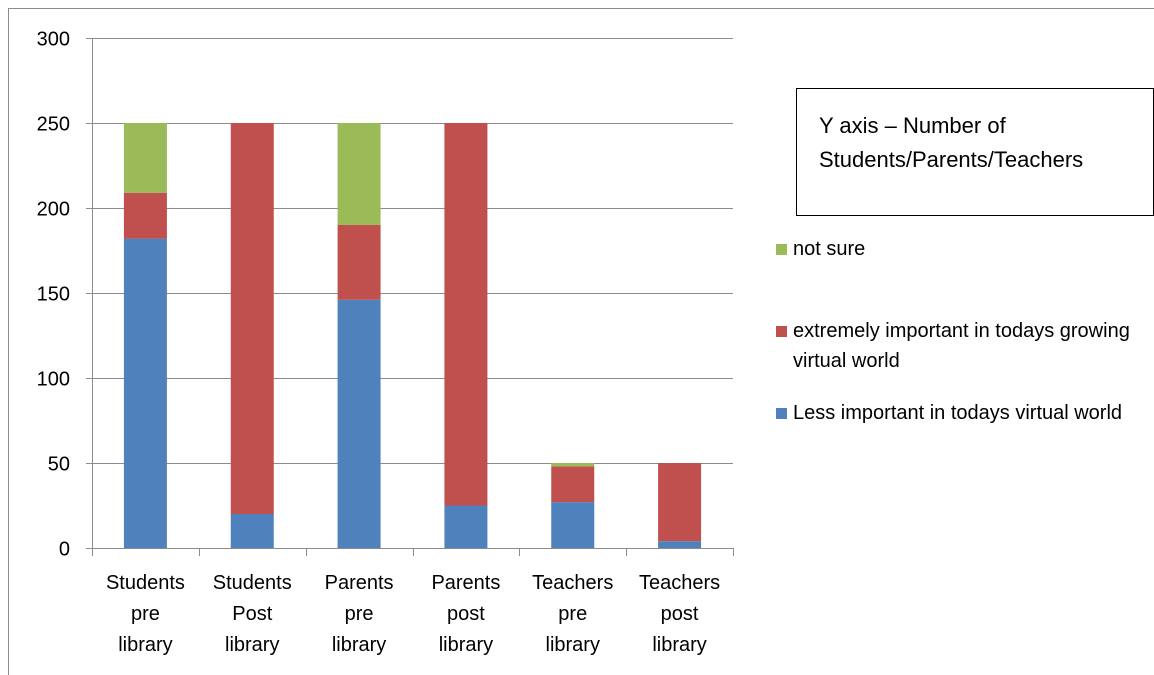 This screenshot has height=675, width=1154. I want to click on legend-item: not sure, so click(959, 249).